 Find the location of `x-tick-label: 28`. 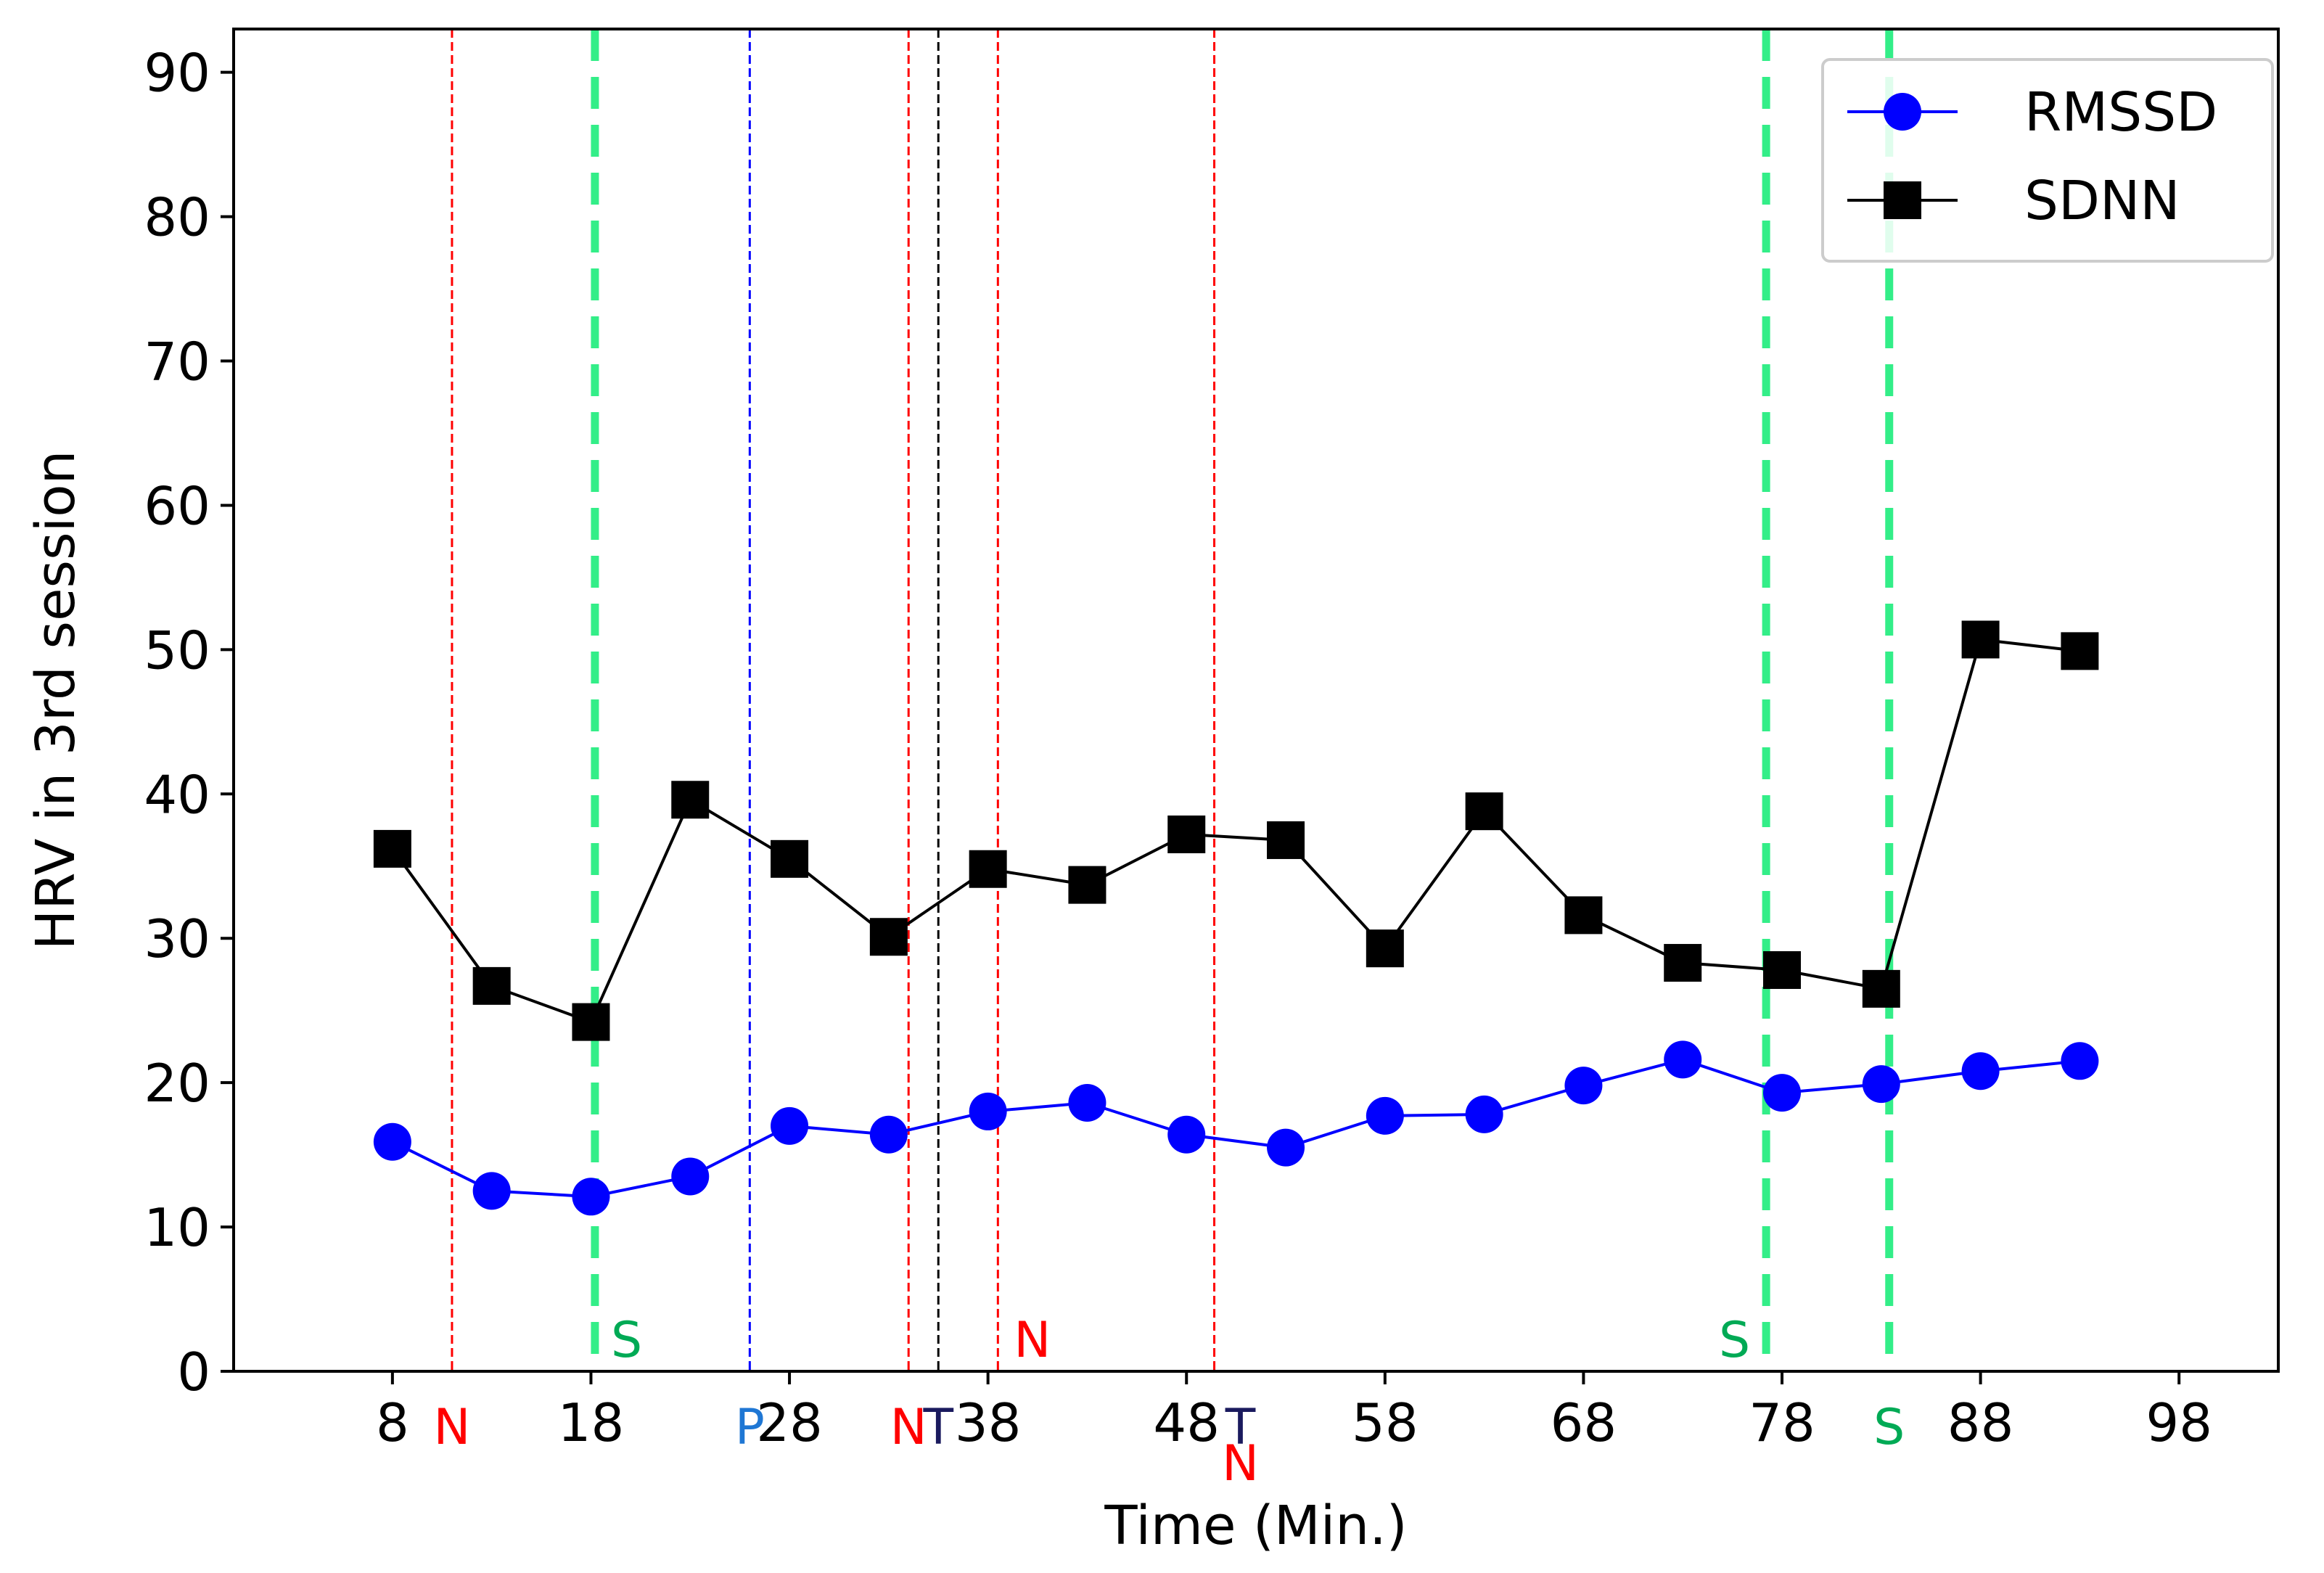

x-tick-label: 28 is located at coordinates (790, 1422).